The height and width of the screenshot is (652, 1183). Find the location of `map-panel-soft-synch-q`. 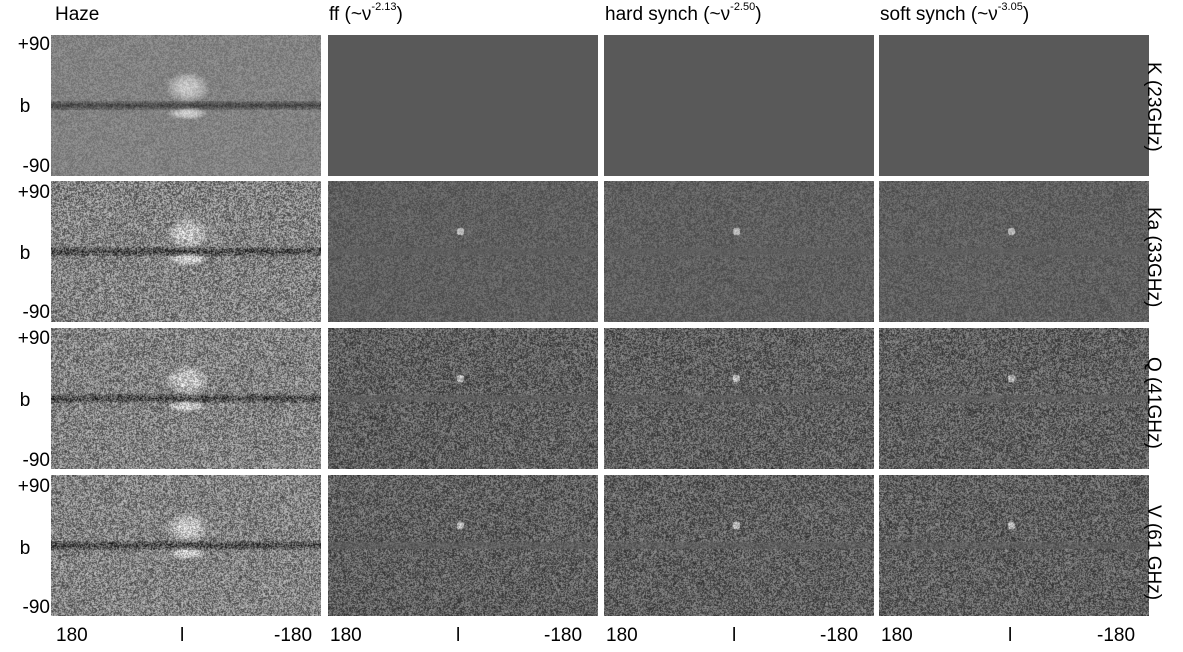

map-panel-soft-synch-q is located at coordinates (1014, 398).